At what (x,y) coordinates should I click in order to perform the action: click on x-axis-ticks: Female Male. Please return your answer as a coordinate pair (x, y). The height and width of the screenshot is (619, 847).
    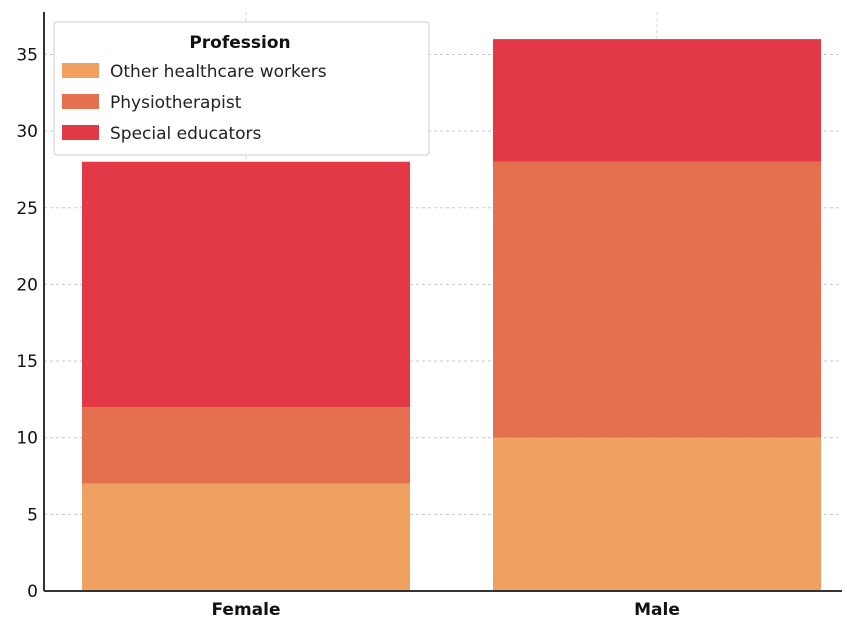
    Looking at the image, I should click on (446, 609).